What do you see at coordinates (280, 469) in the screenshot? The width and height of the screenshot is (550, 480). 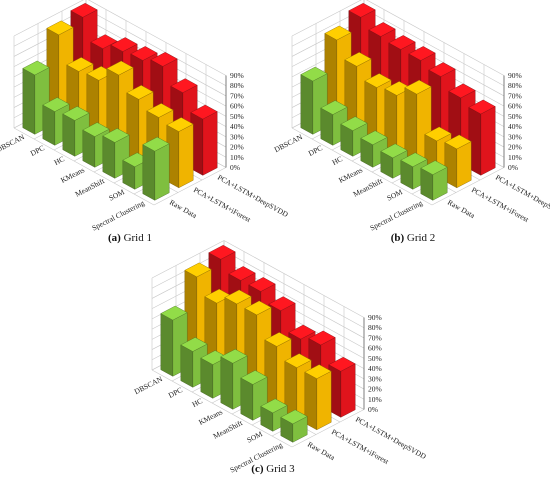 I see `caption-grid-3-text: Grid 3` at bounding box center [280, 469].